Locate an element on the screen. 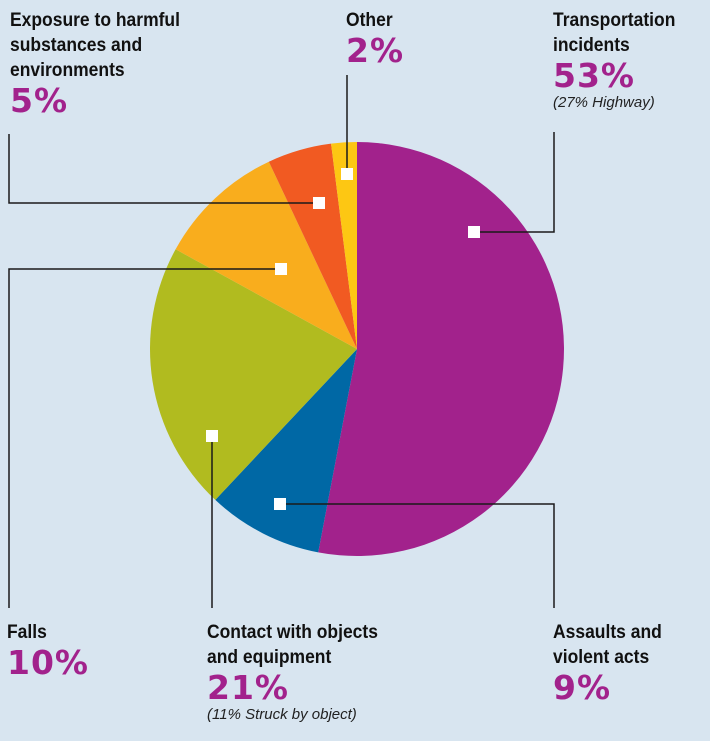 The height and width of the screenshot is (741, 710). slice-name-falls: Falls is located at coordinates (27, 632).